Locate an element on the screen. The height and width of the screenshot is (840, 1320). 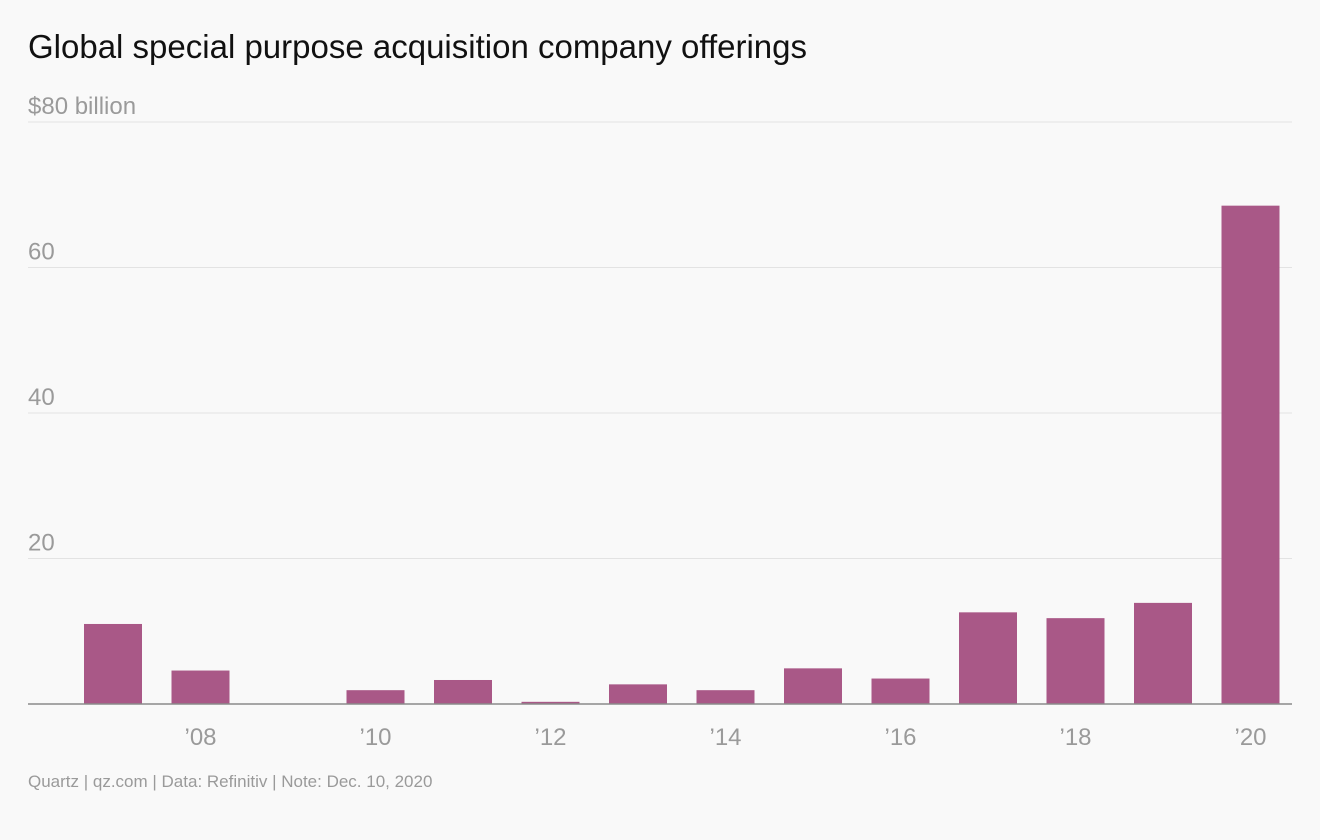
y-tick-label: 20 is located at coordinates (41, 543).